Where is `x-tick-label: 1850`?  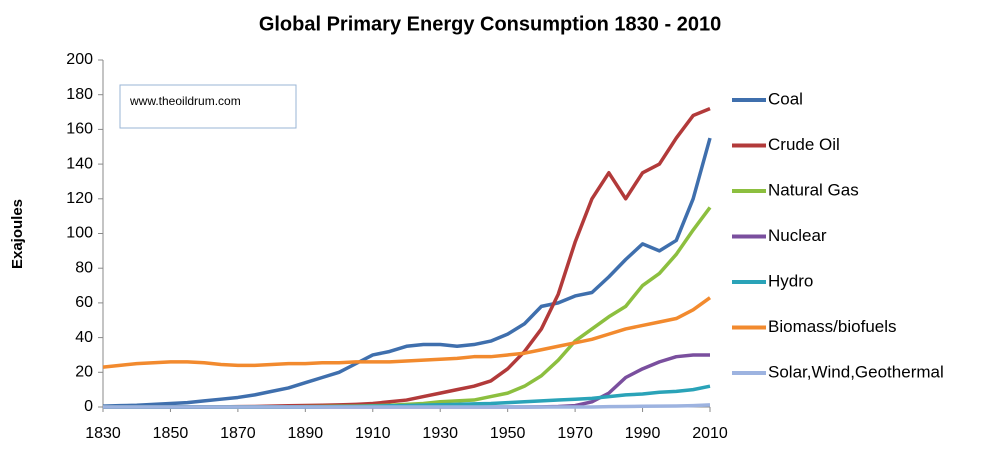
x-tick-label: 1850 is located at coordinates (171, 433).